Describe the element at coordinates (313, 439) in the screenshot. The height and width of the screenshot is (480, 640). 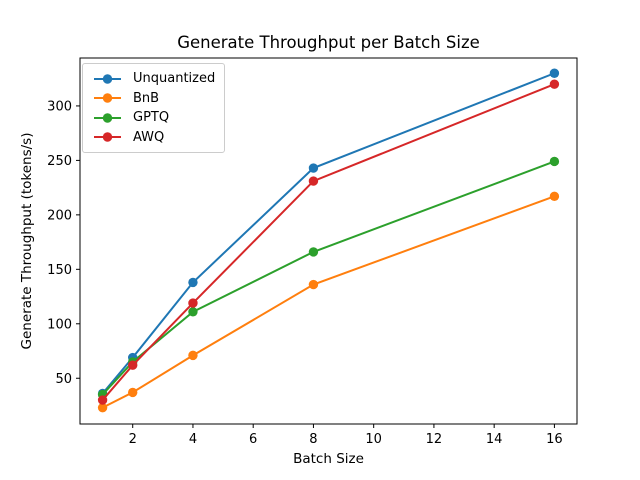
I see `x-tick-label: 8` at that location.